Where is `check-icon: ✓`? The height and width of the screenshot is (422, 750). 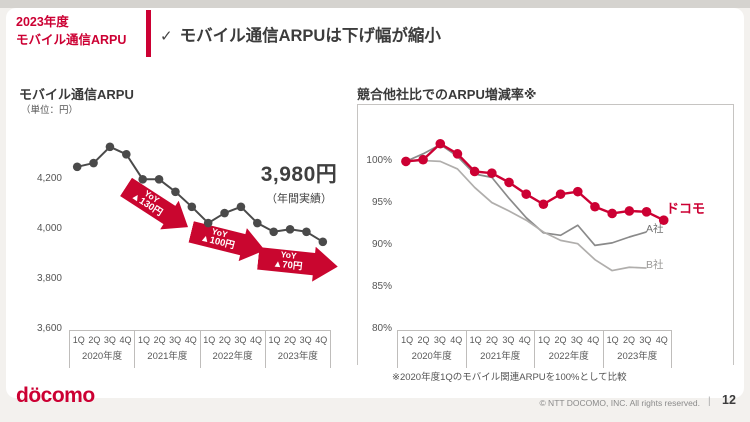 check-icon: ✓ is located at coordinates (166, 36).